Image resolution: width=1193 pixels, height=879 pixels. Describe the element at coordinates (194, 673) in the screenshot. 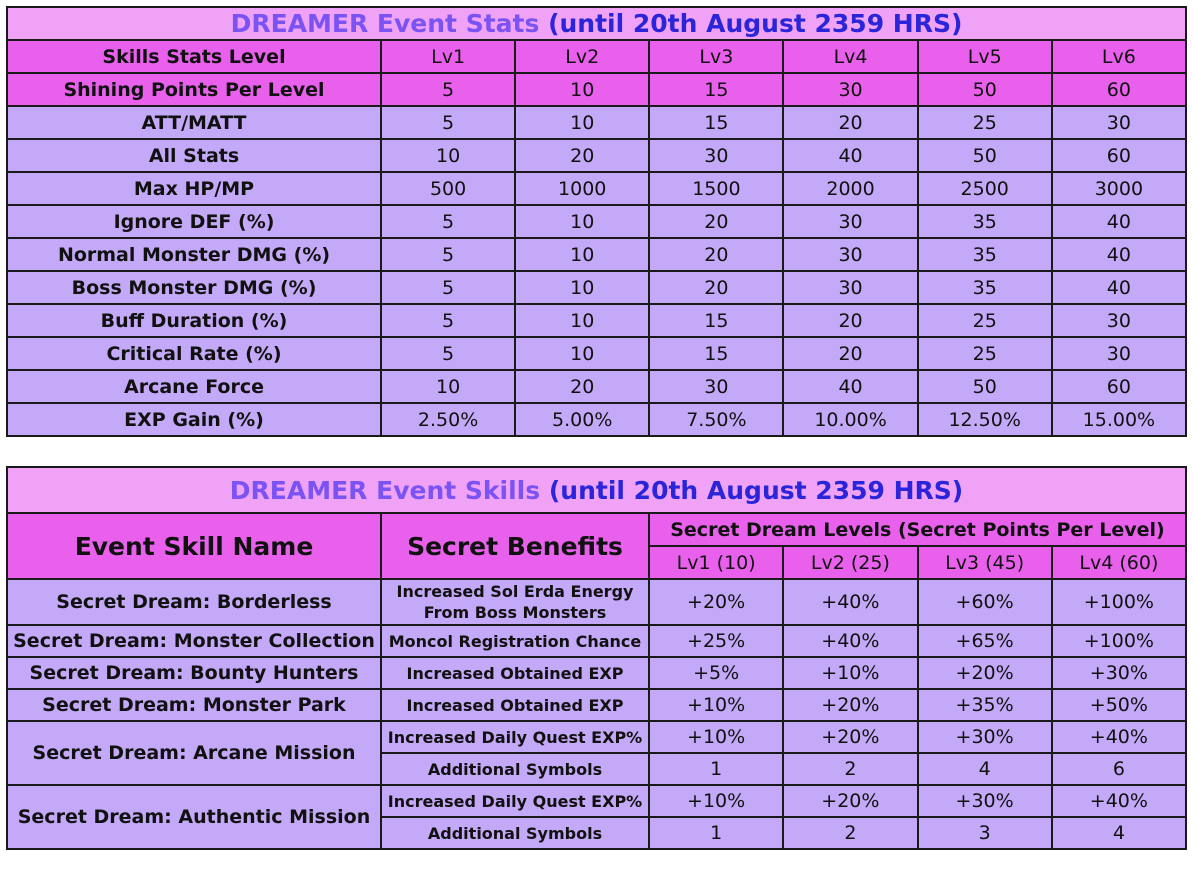

I see `skill-name: Secret Dream: Bounty Hunters` at that location.